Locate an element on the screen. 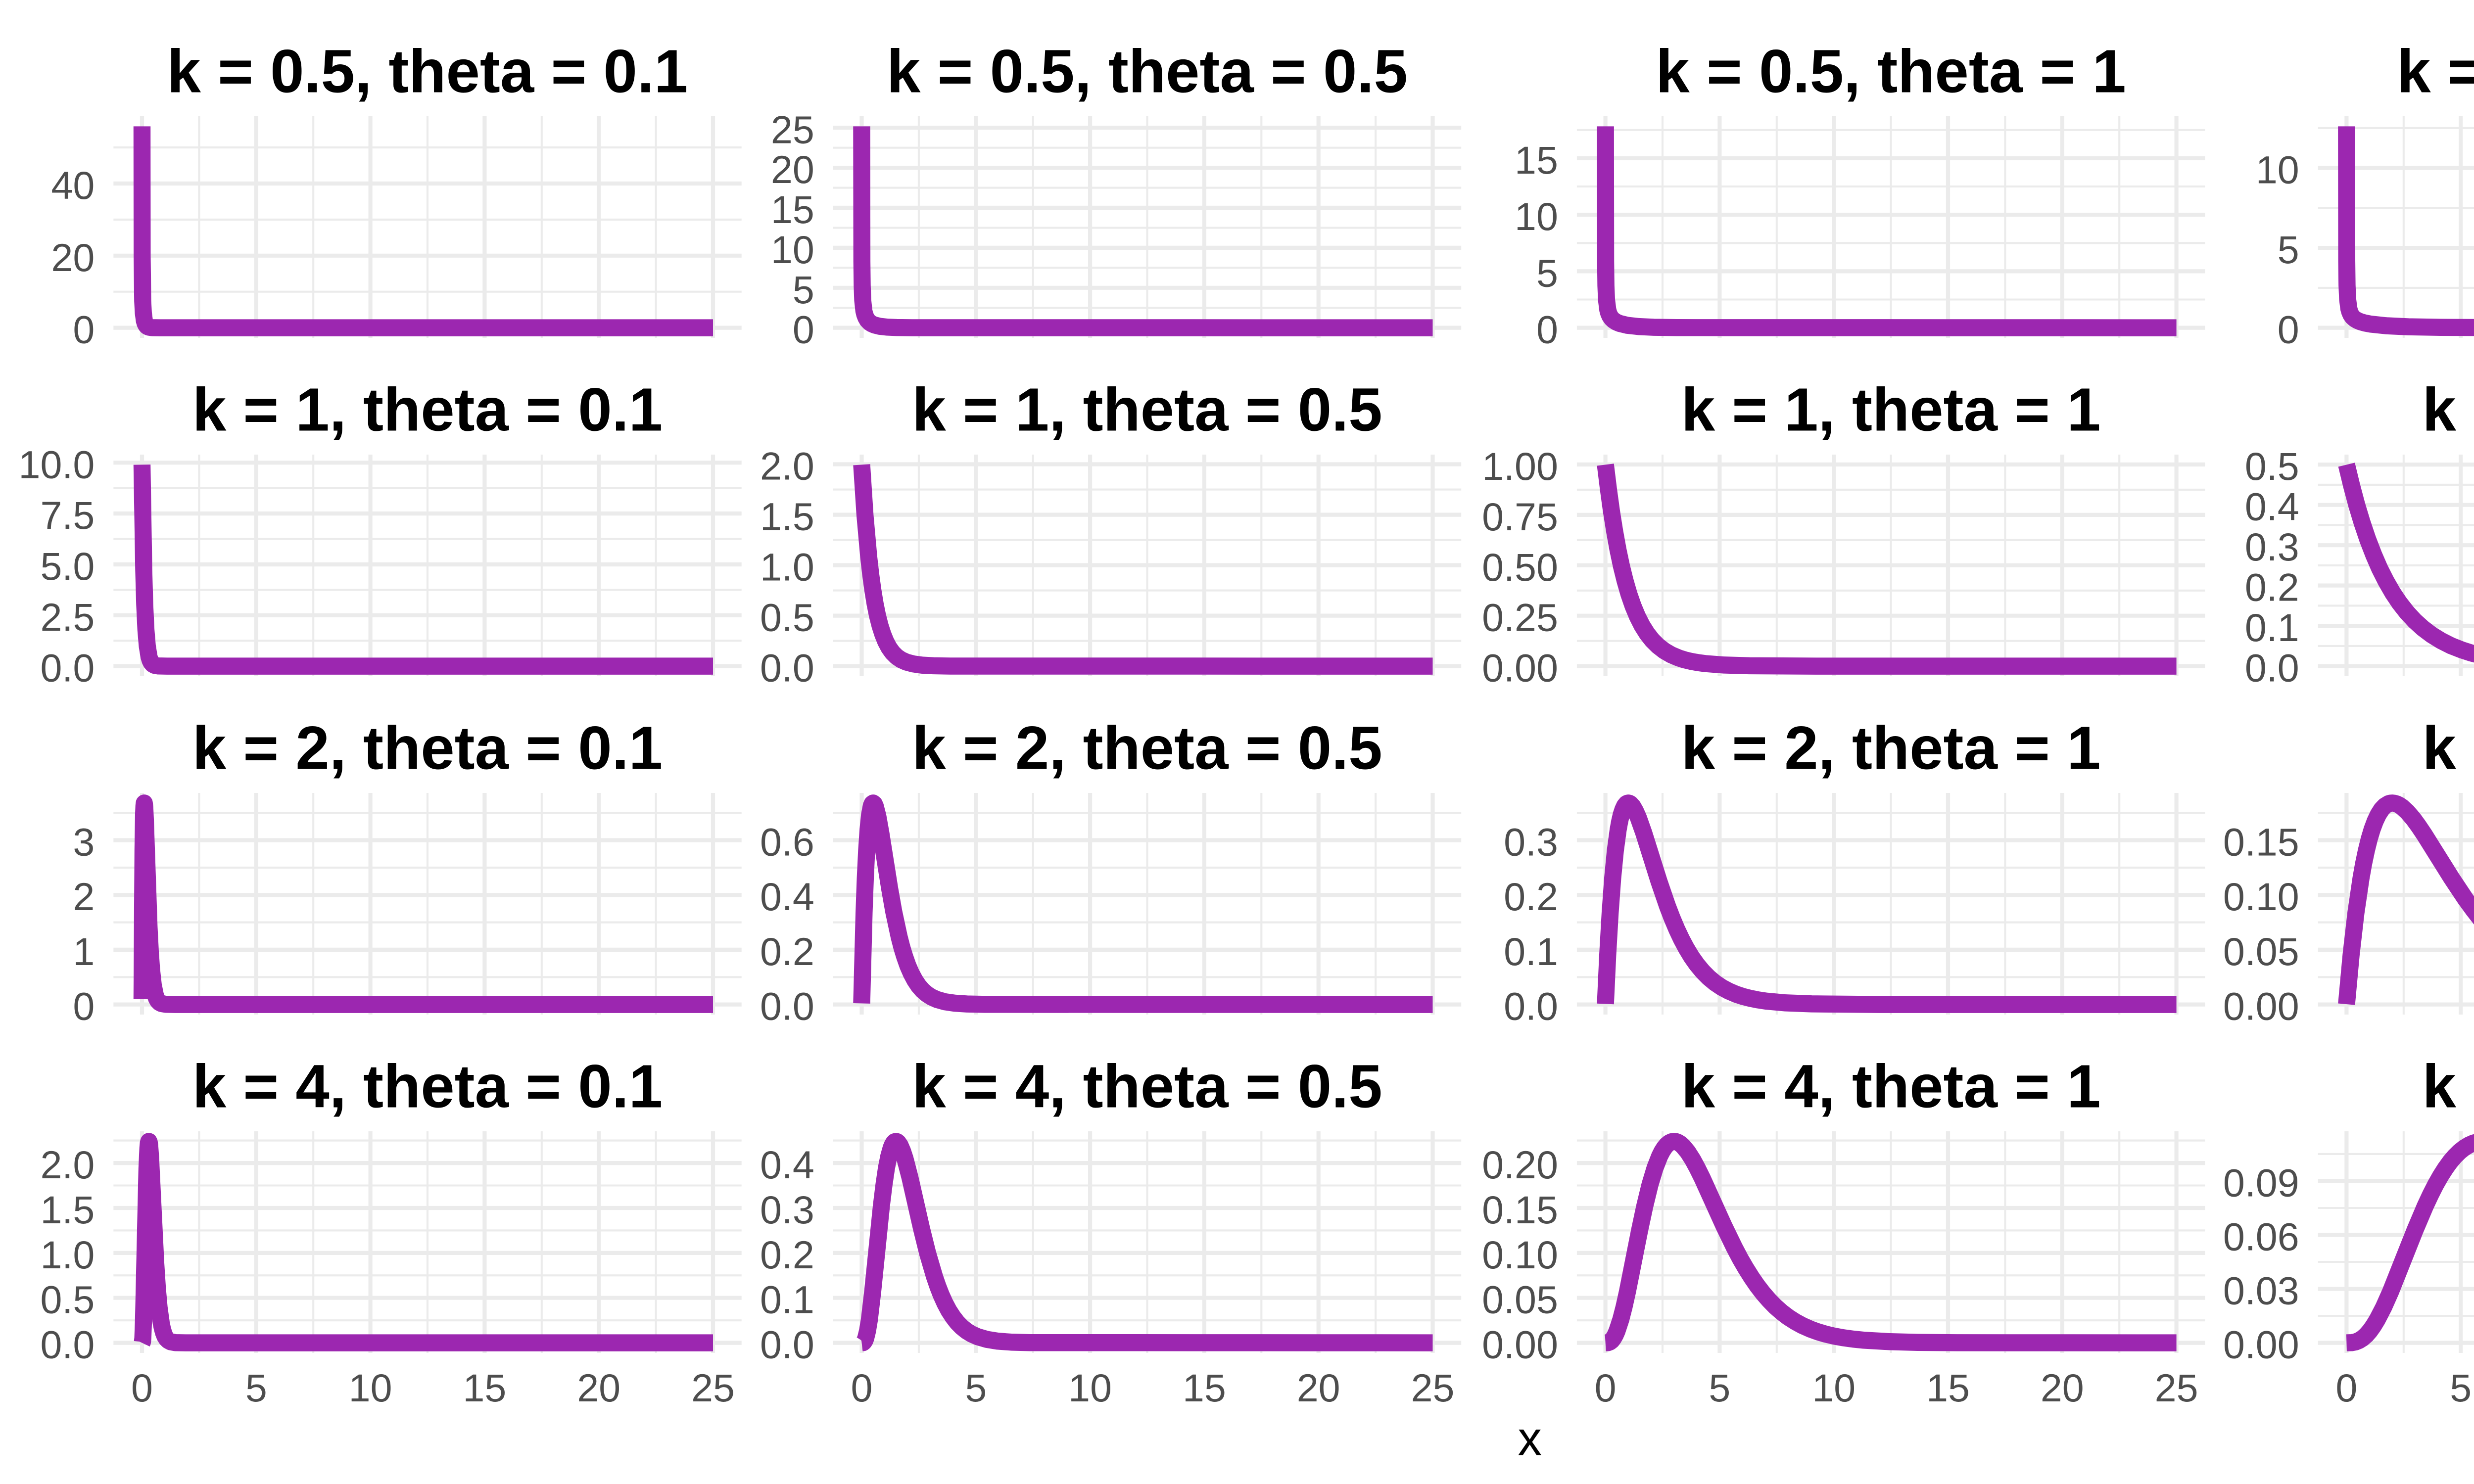  svg-text: k = 0.5, theta = 1 is located at coordinates (1891, 72).